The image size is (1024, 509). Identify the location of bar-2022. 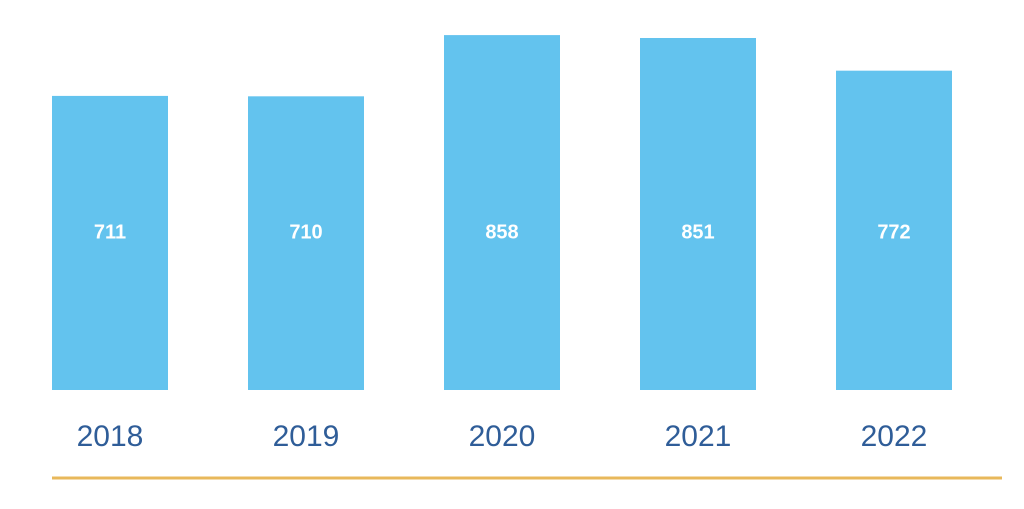
(894, 230).